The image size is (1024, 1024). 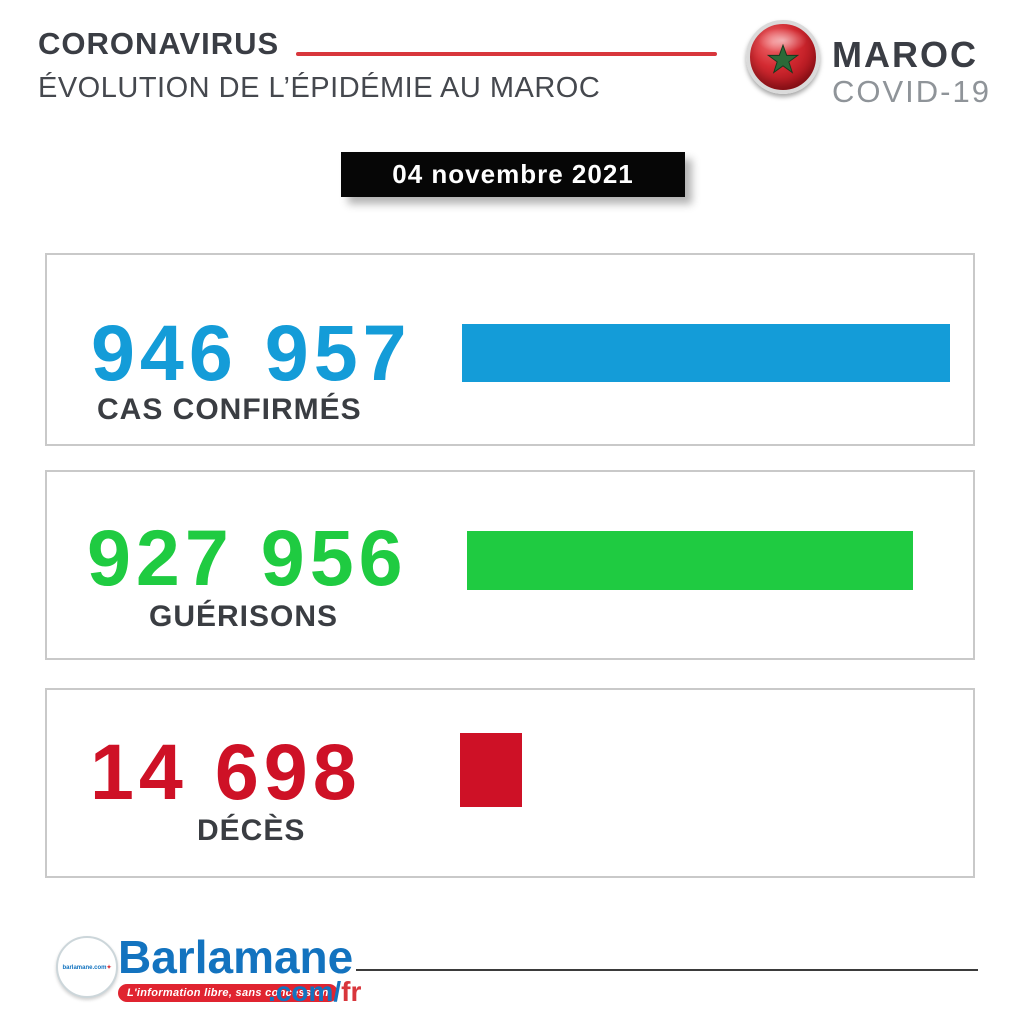 I want to click on star-icon, so click(x=783, y=58).